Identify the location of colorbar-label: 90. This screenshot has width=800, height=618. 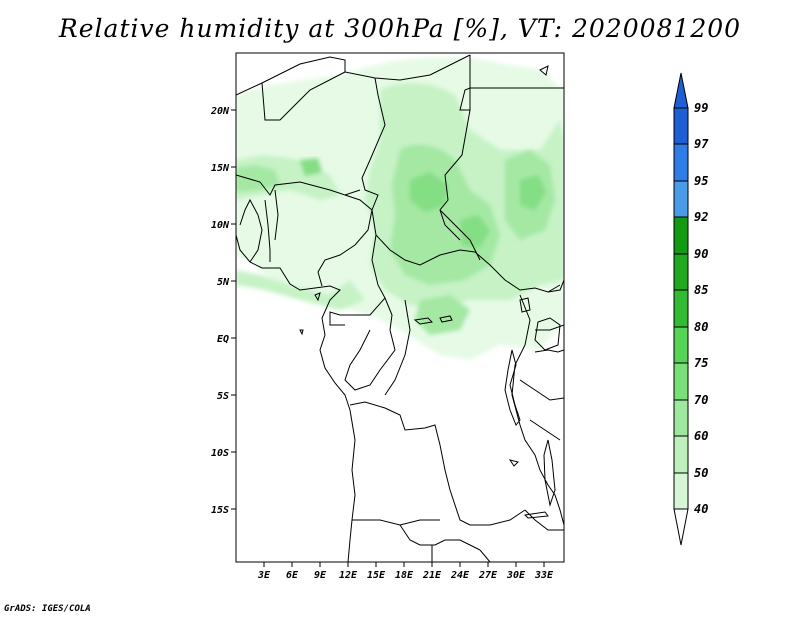
(701, 254).